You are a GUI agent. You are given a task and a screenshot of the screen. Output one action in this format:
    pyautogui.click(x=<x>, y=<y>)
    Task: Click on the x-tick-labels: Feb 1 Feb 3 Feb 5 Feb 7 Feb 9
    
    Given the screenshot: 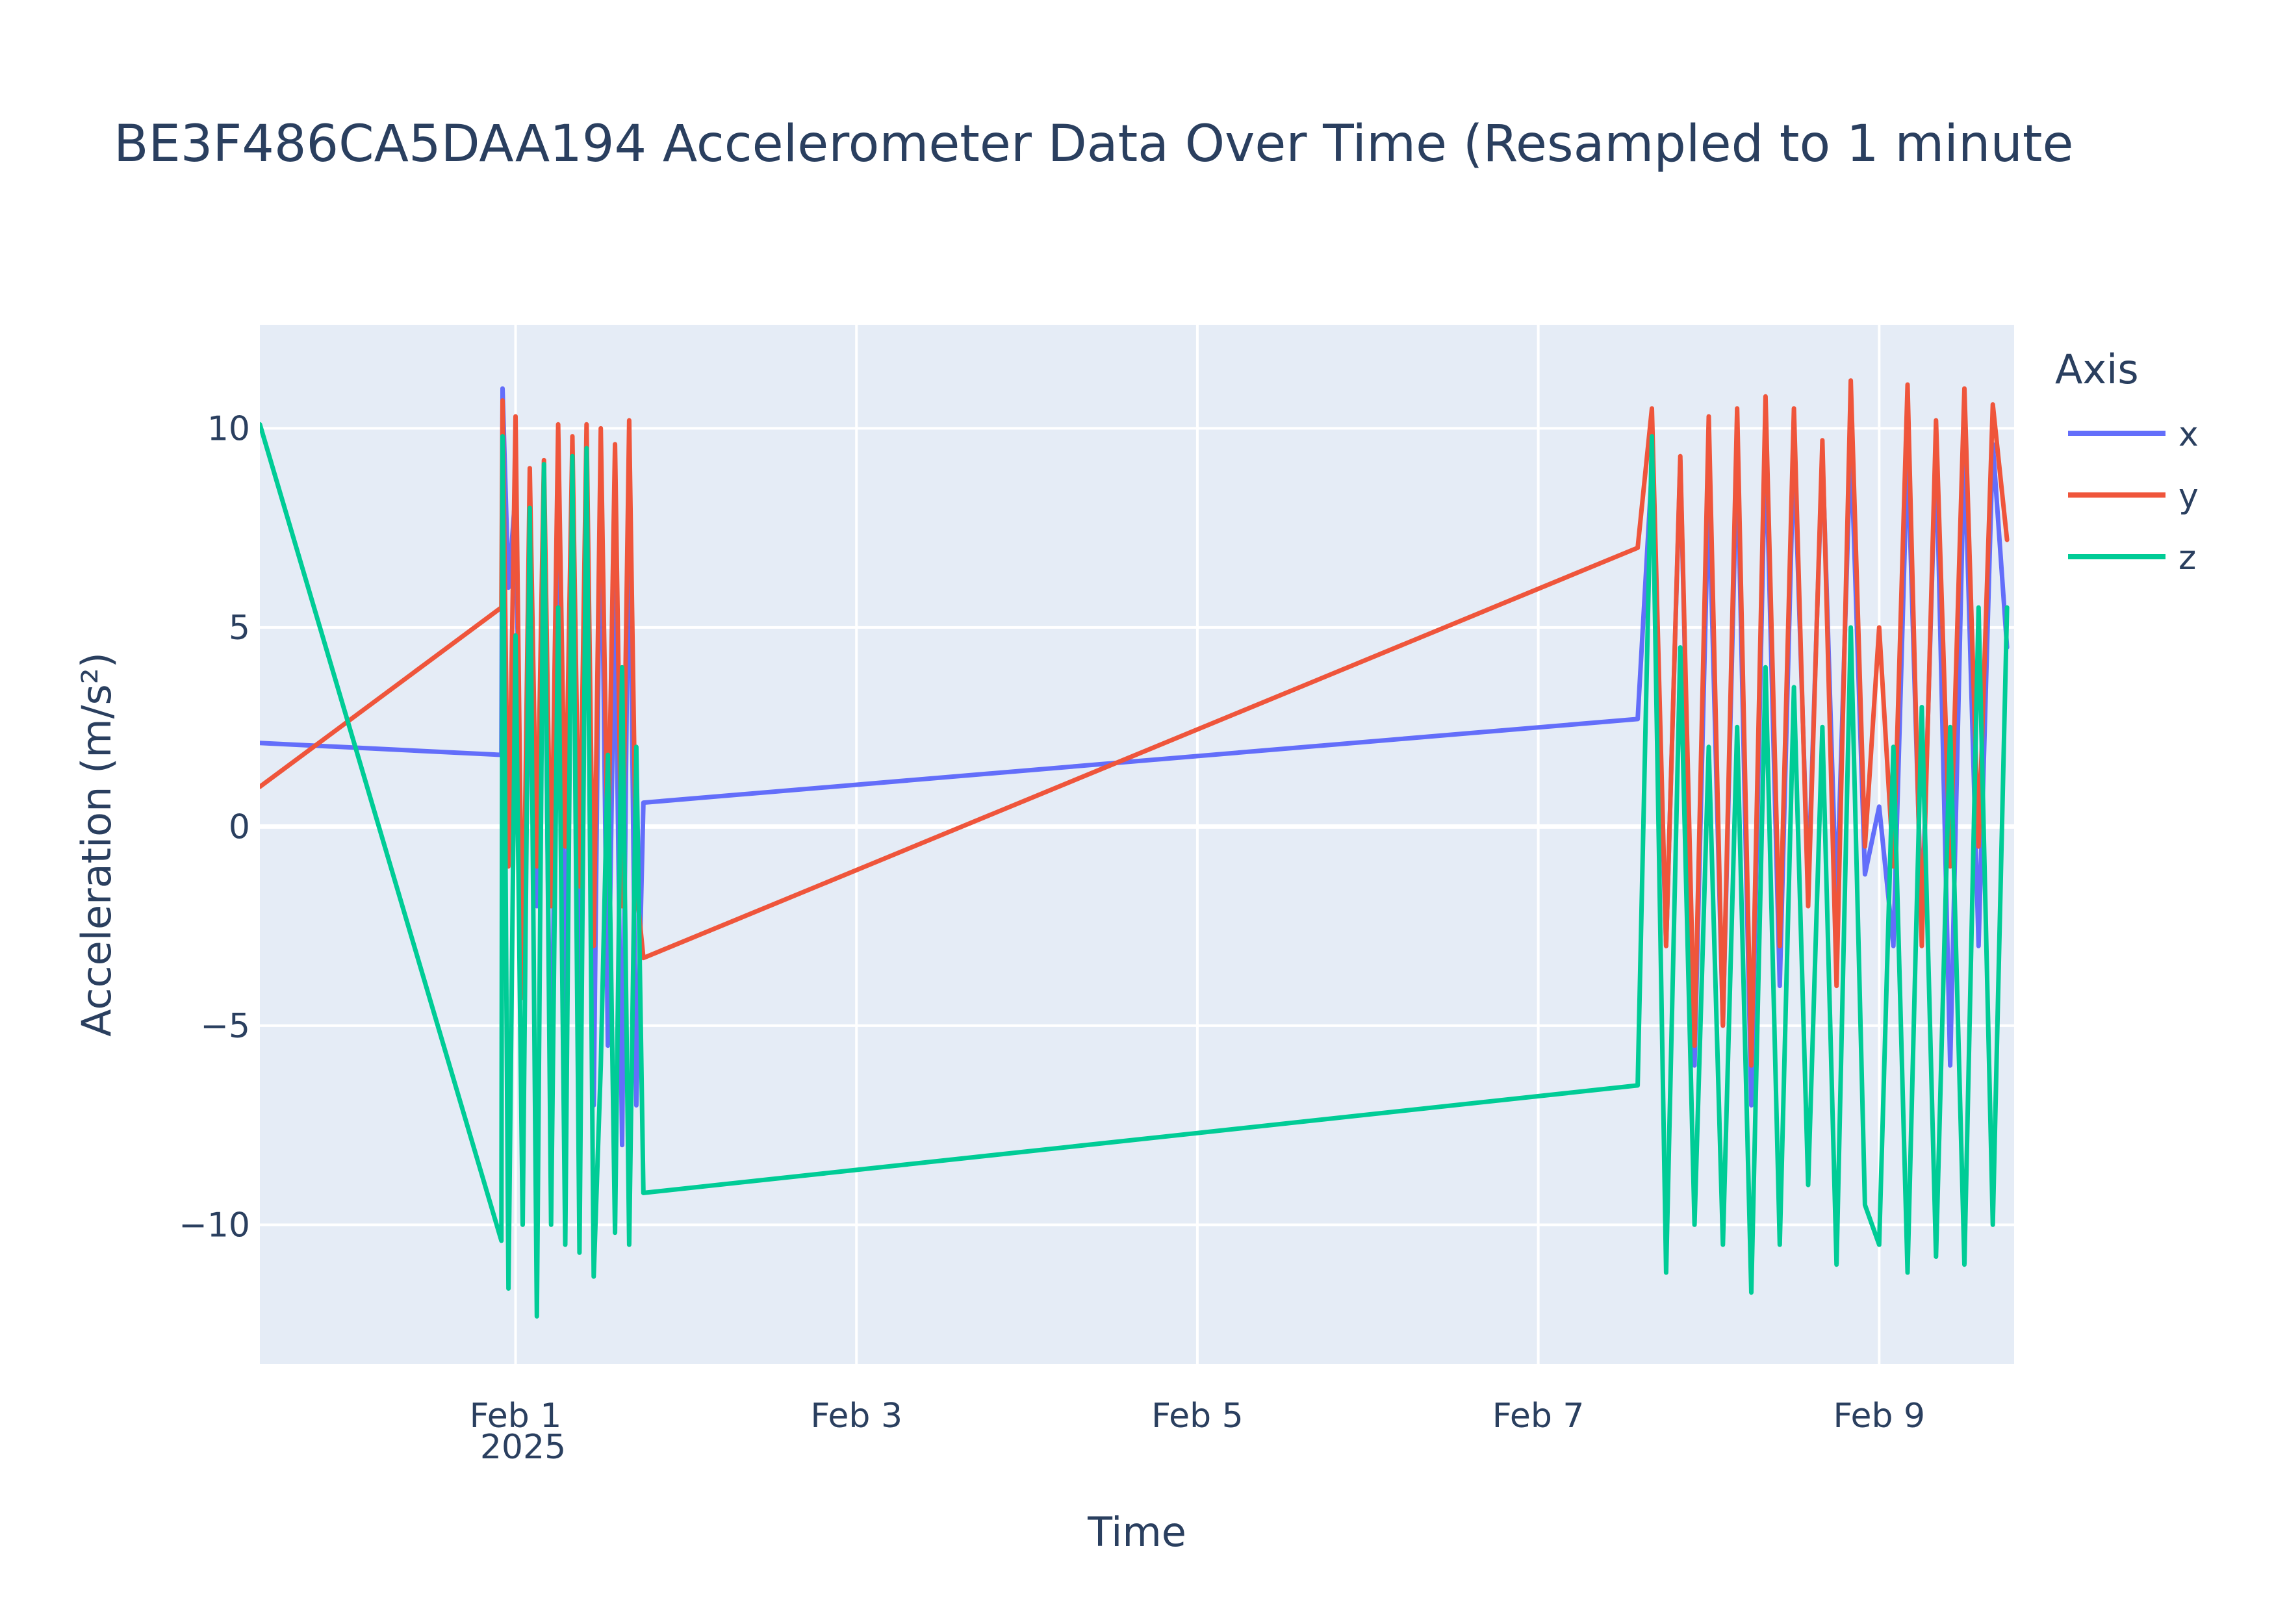 What is the action you would take?
    pyautogui.click(x=1197, y=1416)
    